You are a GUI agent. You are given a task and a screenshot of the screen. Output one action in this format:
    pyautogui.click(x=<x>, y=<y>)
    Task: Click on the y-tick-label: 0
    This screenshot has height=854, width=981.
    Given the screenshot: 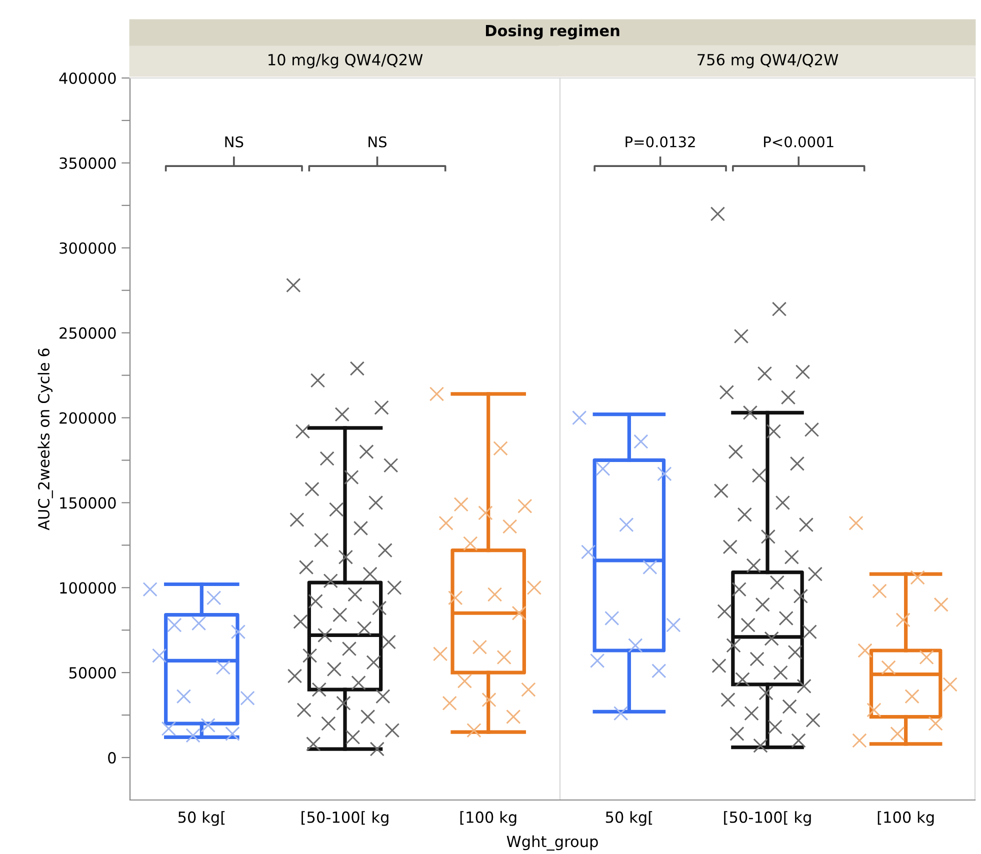 What is the action you would take?
    pyautogui.click(x=112, y=758)
    